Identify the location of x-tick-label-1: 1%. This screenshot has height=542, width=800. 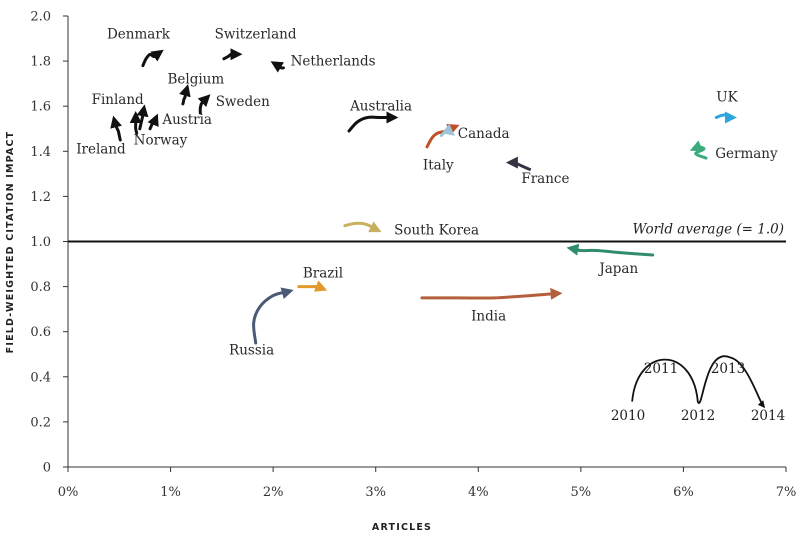
(170, 492).